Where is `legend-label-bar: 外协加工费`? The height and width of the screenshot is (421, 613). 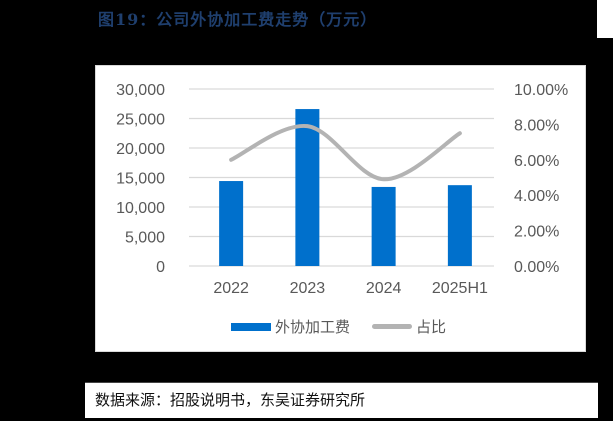
legend-label-bar: 外协加工费 is located at coordinates (313, 327).